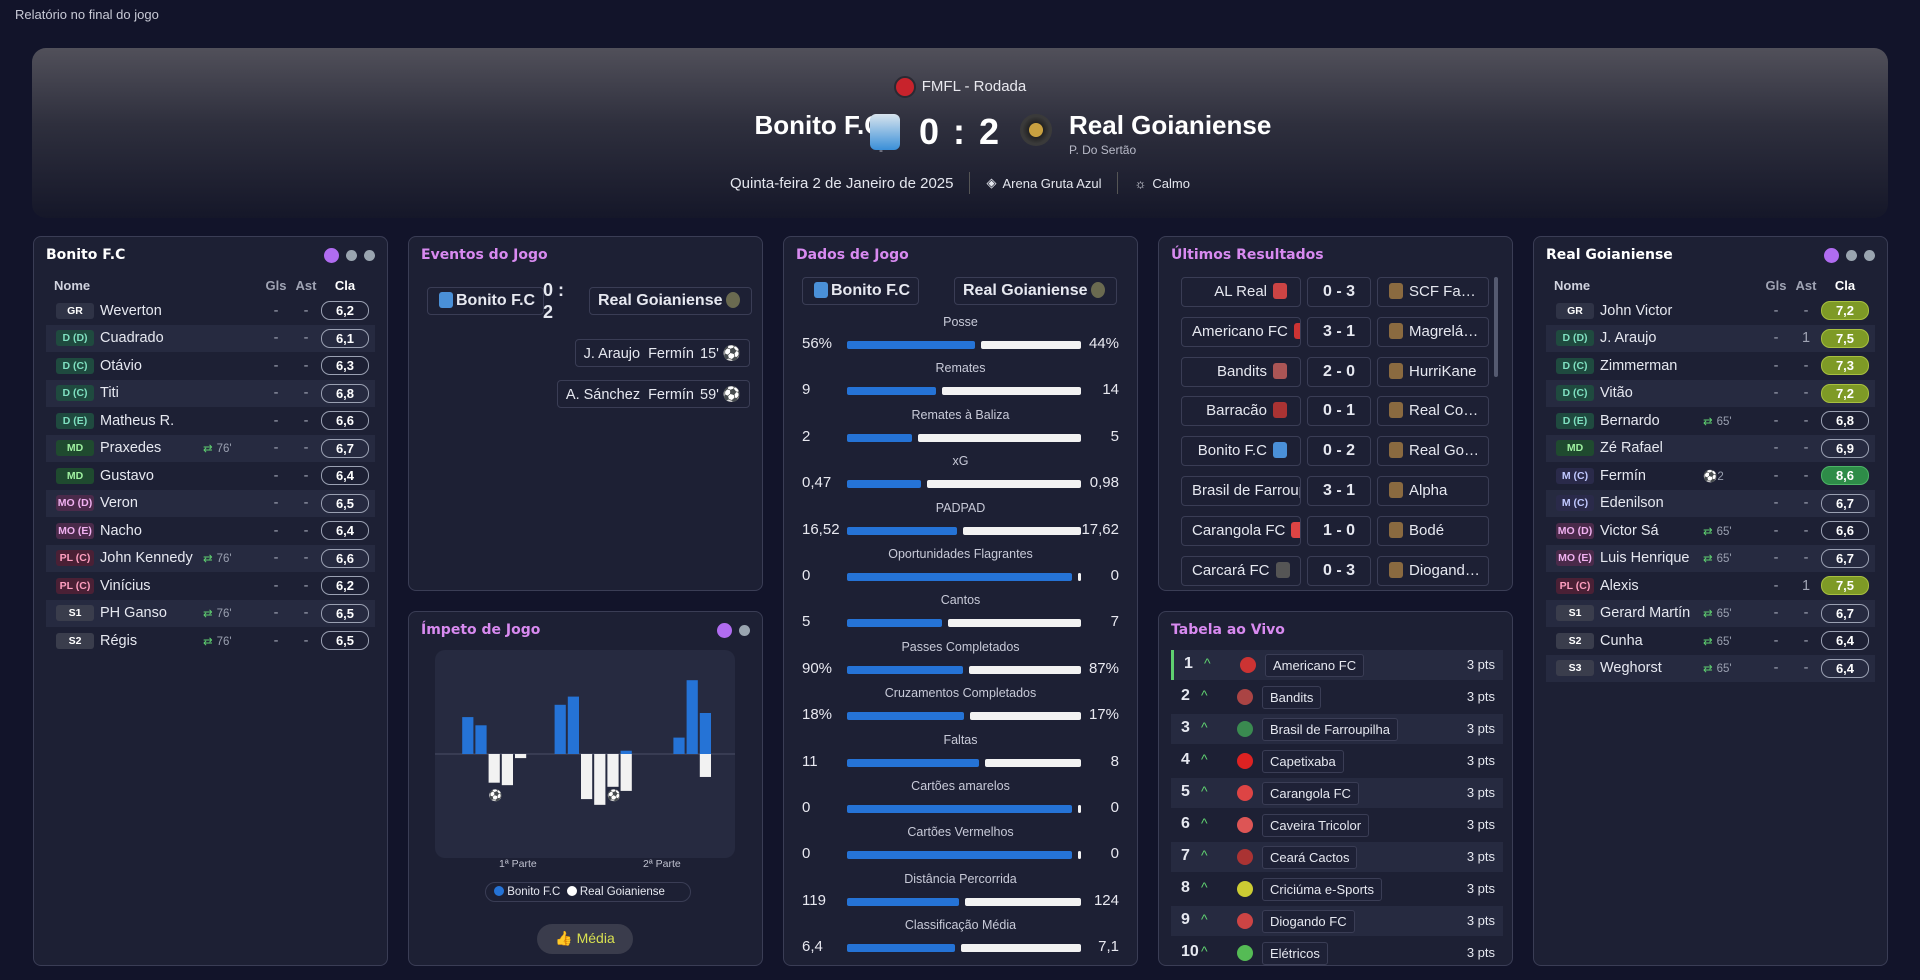 Image resolution: width=1920 pixels, height=980 pixels. I want to click on player-name: Otávio, so click(121, 365).